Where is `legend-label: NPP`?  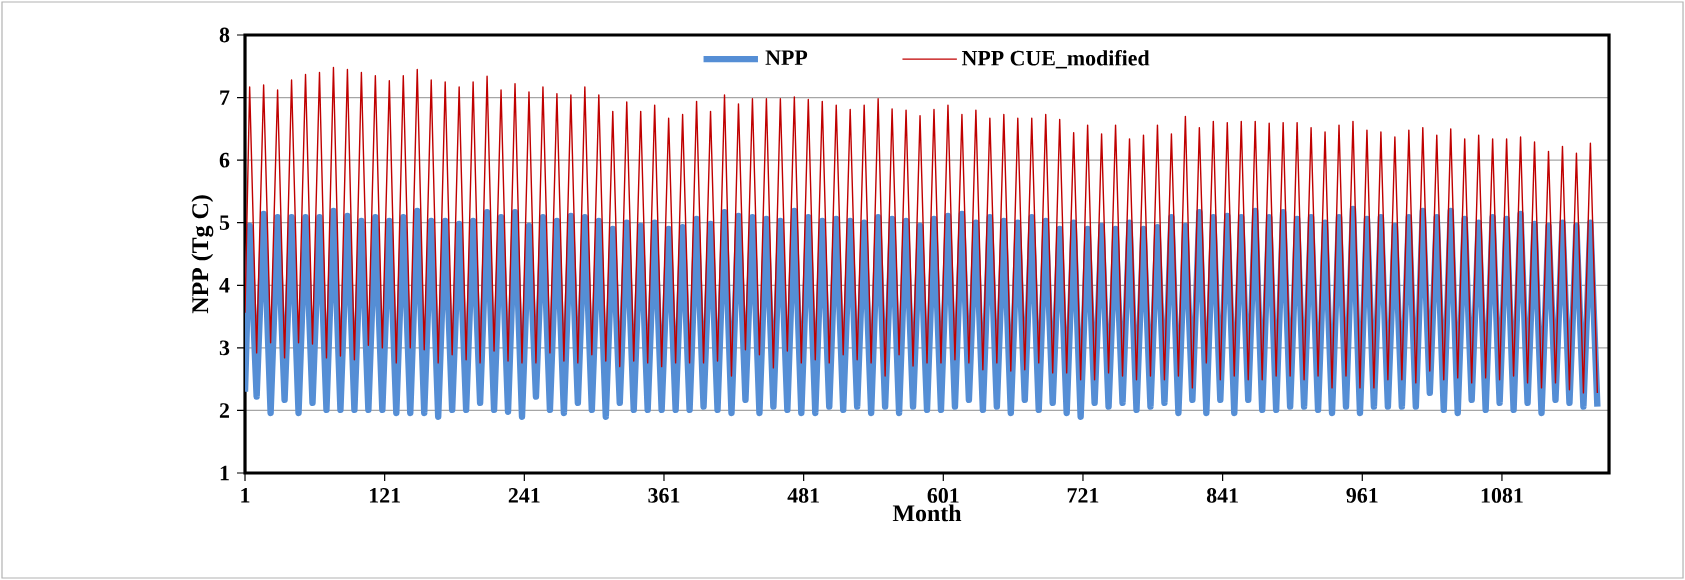 legend-label: NPP is located at coordinates (786, 57).